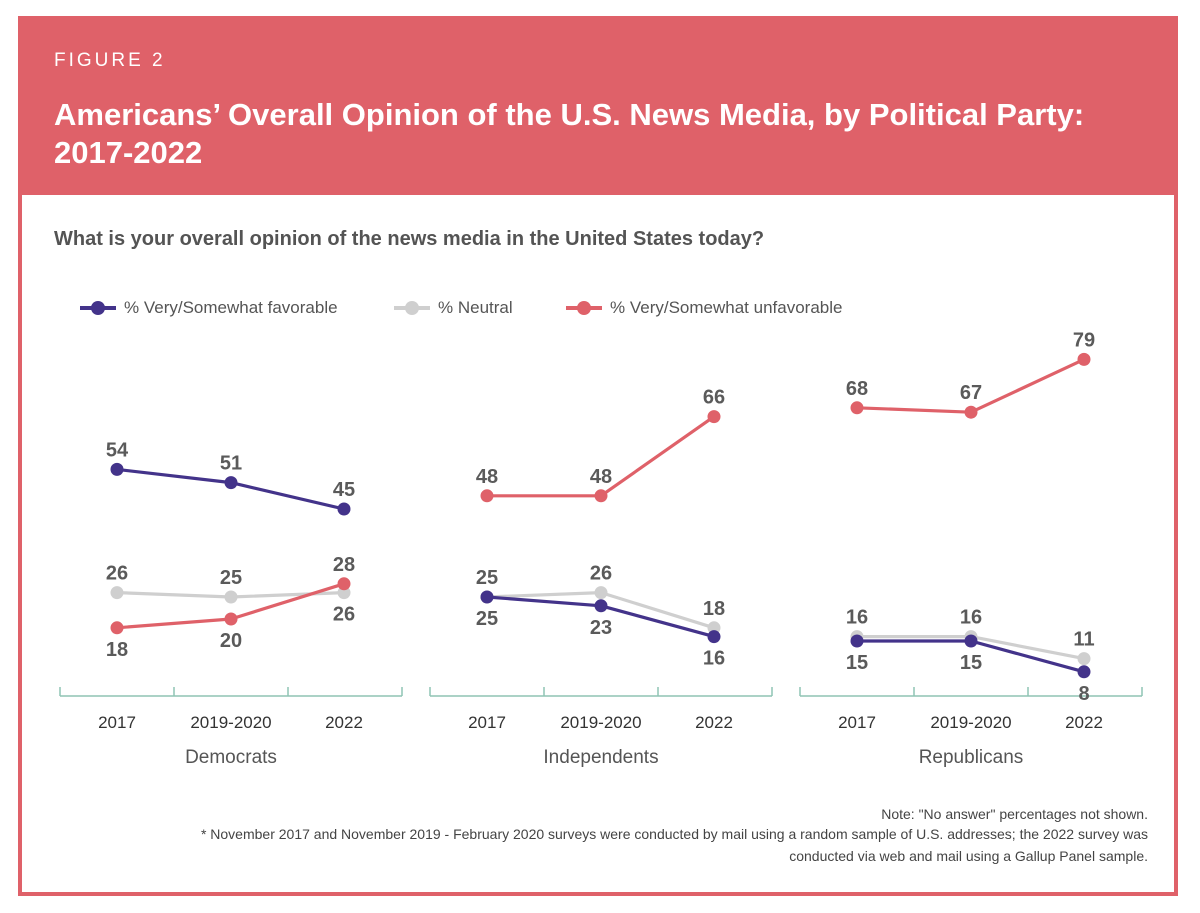 This screenshot has width=1200, height=913. What do you see at coordinates (117, 469) in the screenshot?
I see `democrats-very-somewhat-favorable-point-2017` at bounding box center [117, 469].